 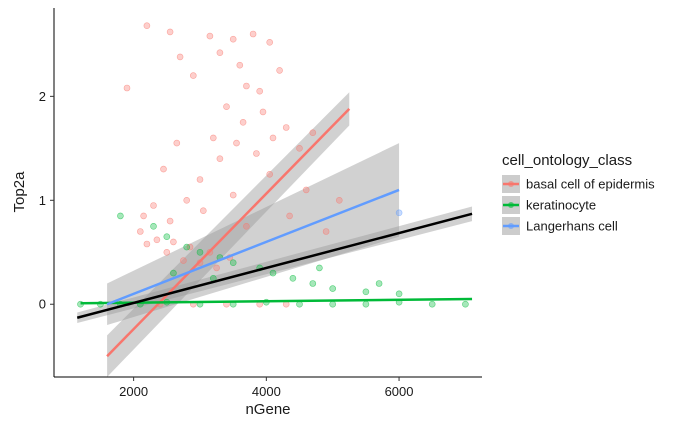 What do you see at coordinates (19, 192) in the screenshot?
I see `y-axis-title: Top2a` at bounding box center [19, 192].